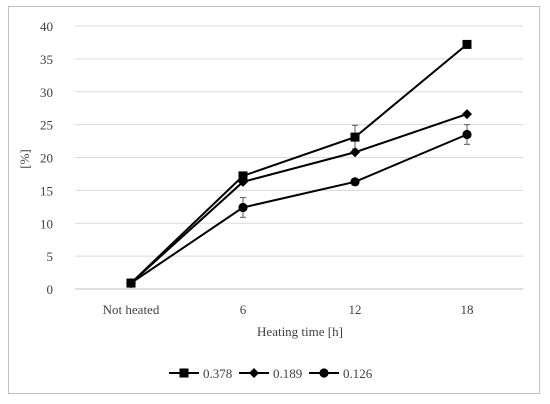 This screenshot has height=404, width=550. Describe the element at coordinates (355, 309) in the screenshot. I see `x-tick-label: 12` at that location.